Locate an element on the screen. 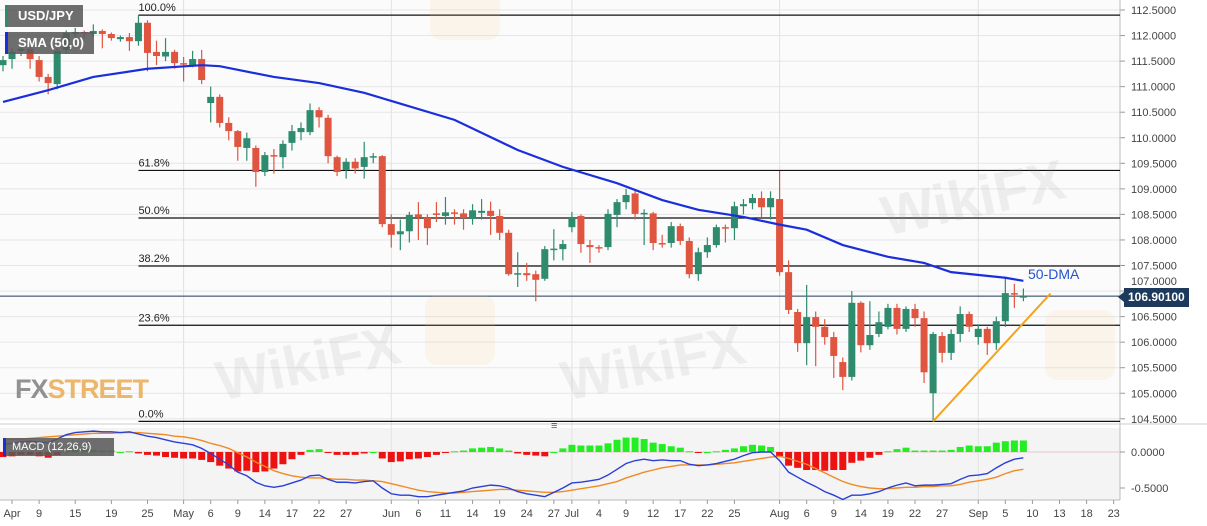 The height and width of the screenshot is (526, 1207). x-tick-label: 11 is located at coordinates (445, 514).